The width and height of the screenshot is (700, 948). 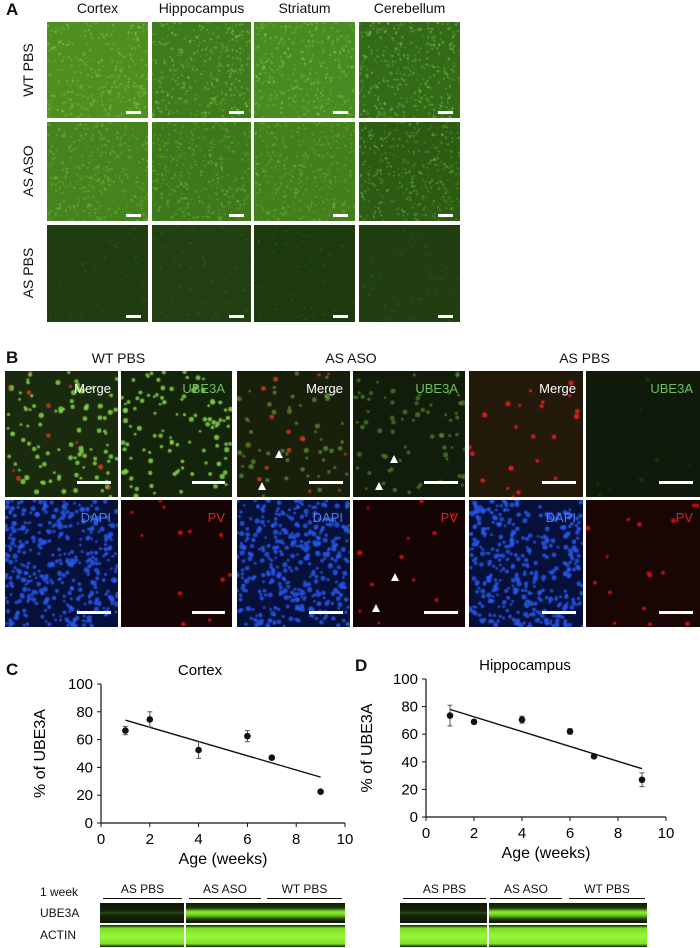 I want to click on x-tick-label: 8, so click(x=618, y=833).